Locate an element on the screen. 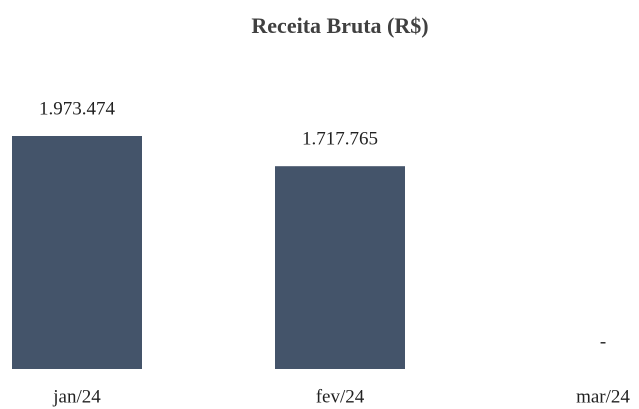 The image size is (639, 409). value-label: 1.717.765 is located at coordinates (340, 139).